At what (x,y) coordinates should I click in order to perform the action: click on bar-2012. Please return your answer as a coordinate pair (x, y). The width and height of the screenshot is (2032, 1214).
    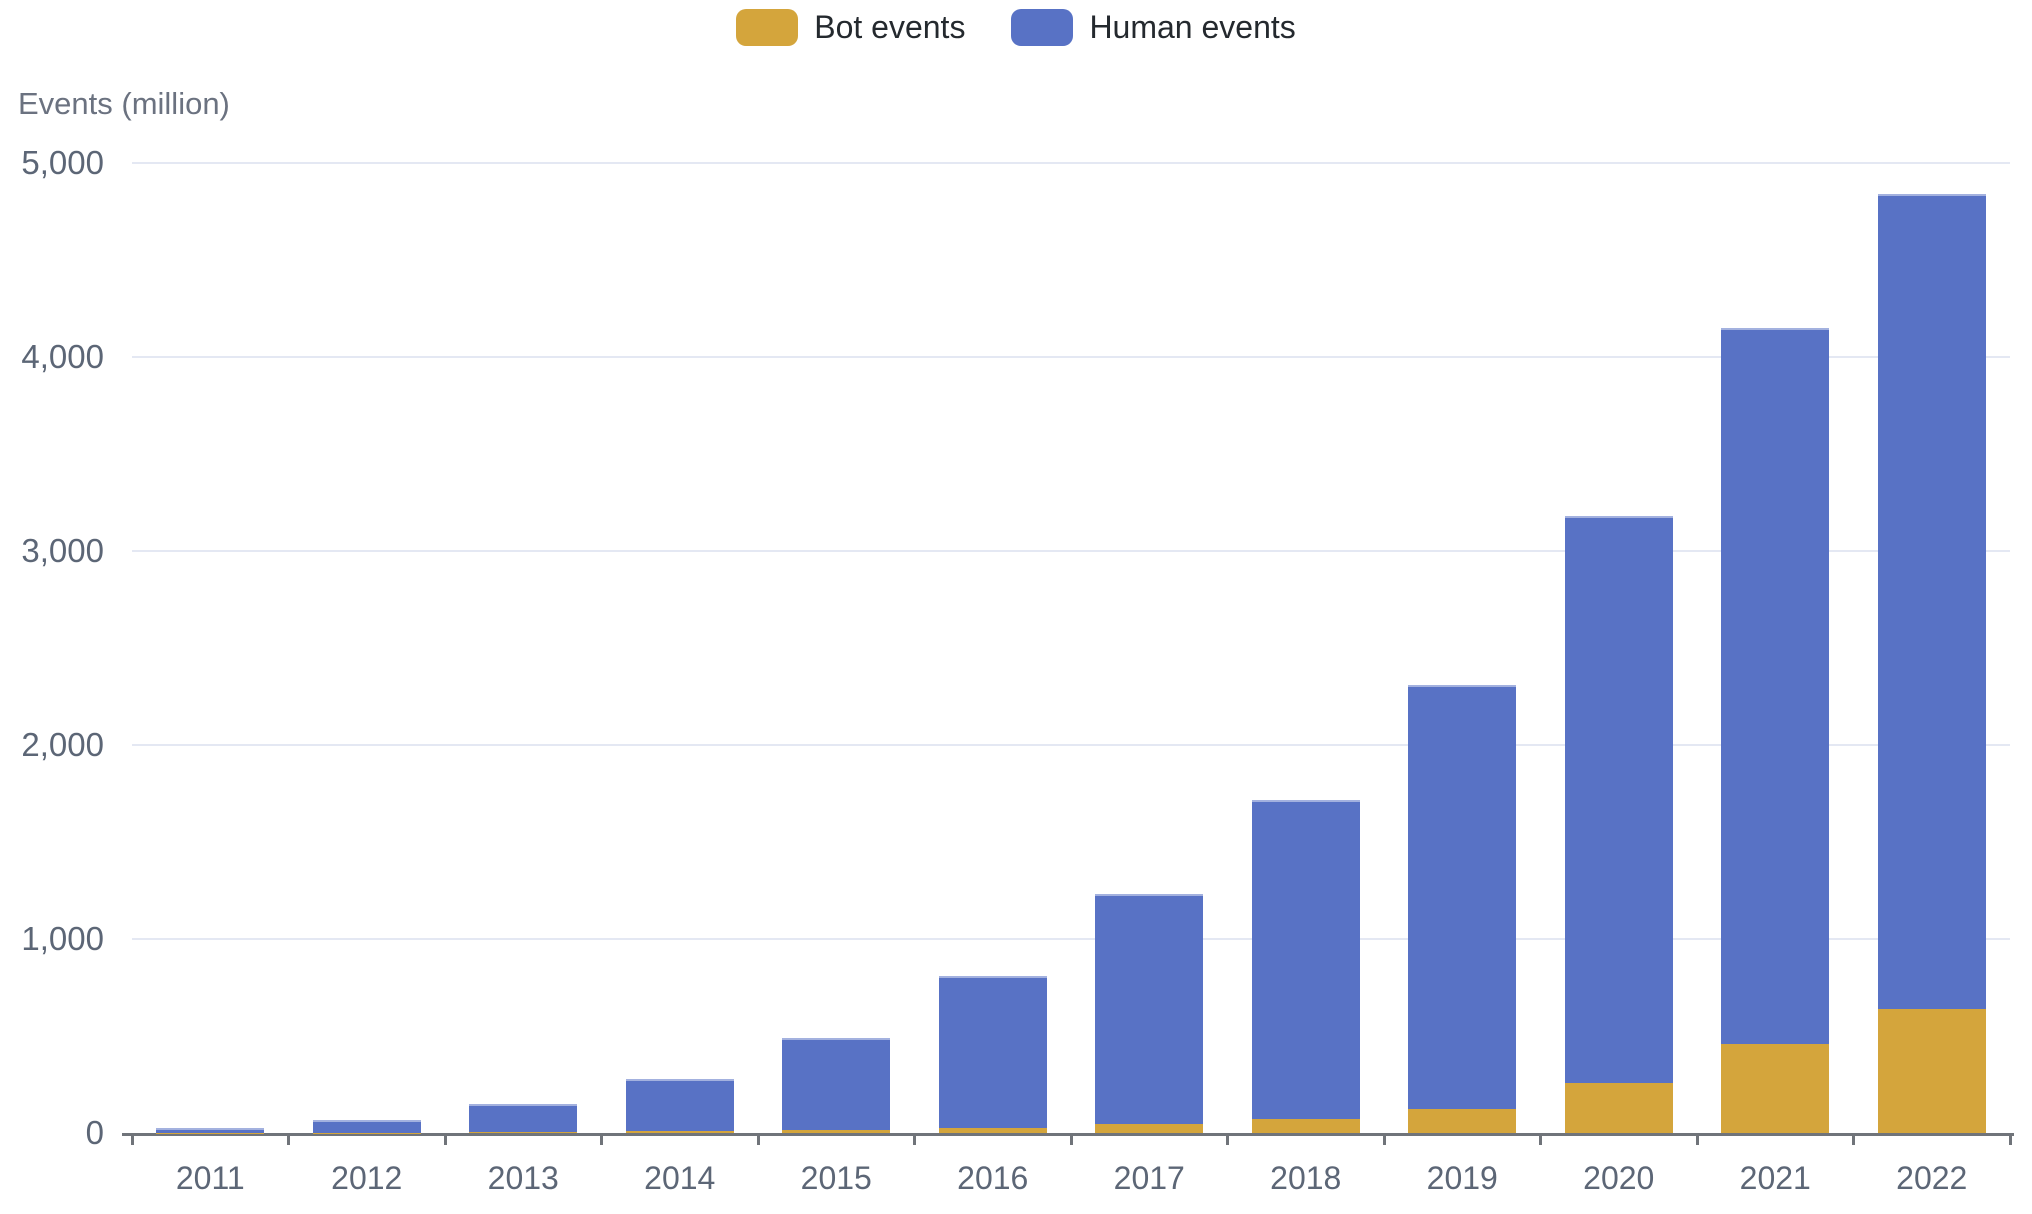
    Looking at the image, I should click on (366, 1126).